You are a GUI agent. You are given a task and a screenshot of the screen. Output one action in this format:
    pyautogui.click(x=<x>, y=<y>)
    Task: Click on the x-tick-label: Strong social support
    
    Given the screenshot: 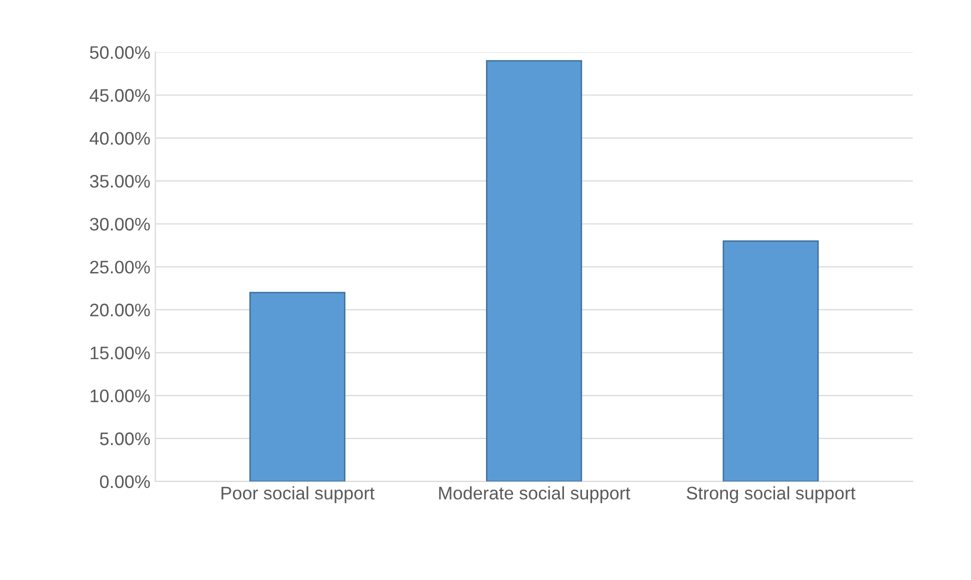 What is the action you would take?
    pyautogui.click(x=771, y=495)
    